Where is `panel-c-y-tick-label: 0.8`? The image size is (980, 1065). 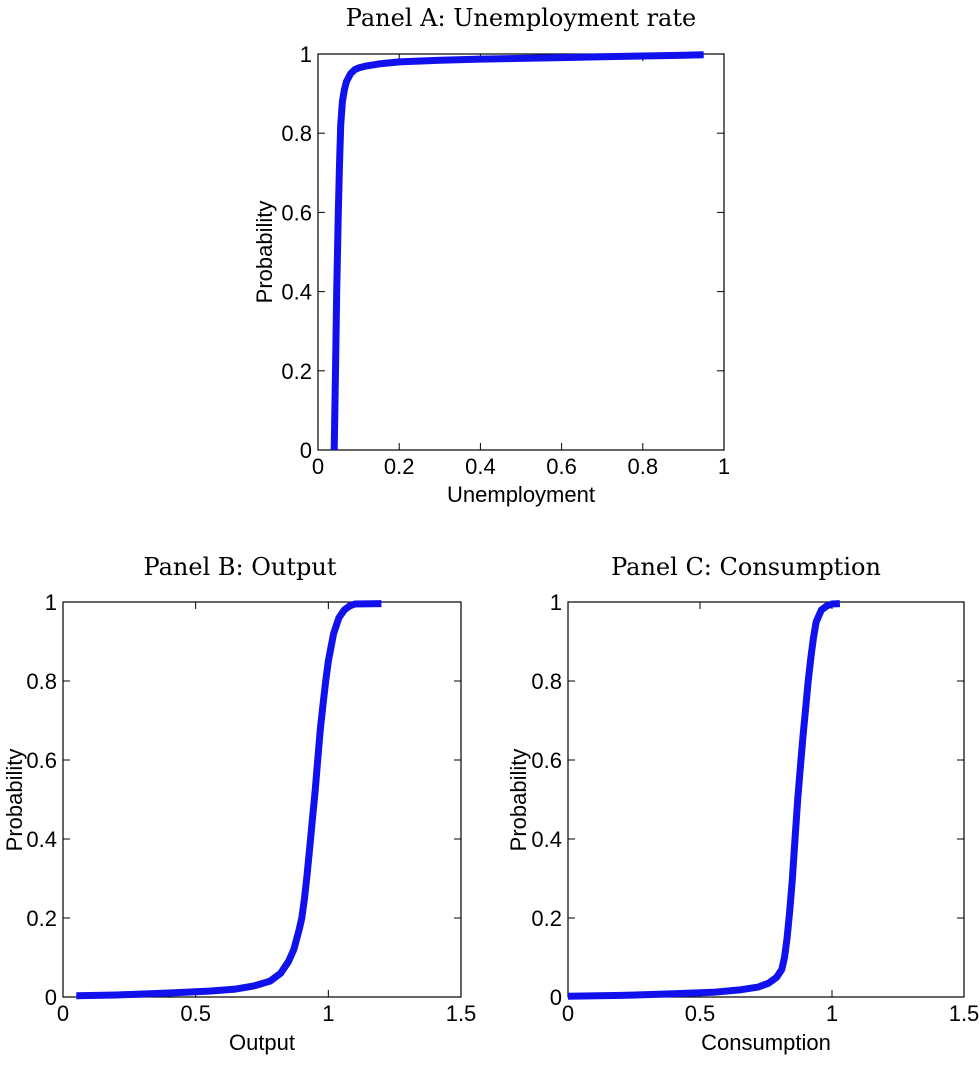 panel-c-y-tick-label: 0.8 is located at coordinates (546, 681).